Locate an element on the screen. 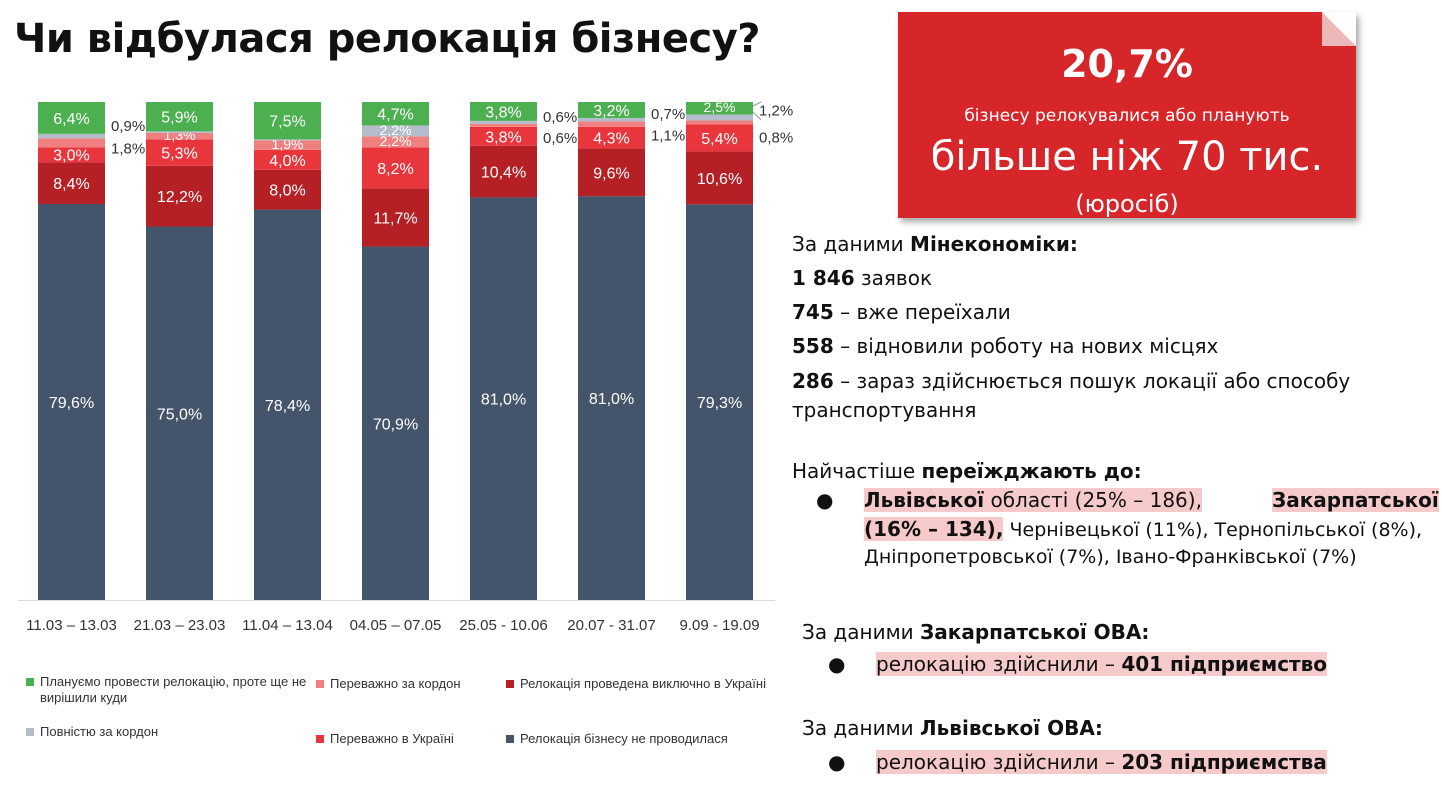 The width and height of the screenshot is (1442, 812). data-label: 4,3% is located at coordinates (611, 139).